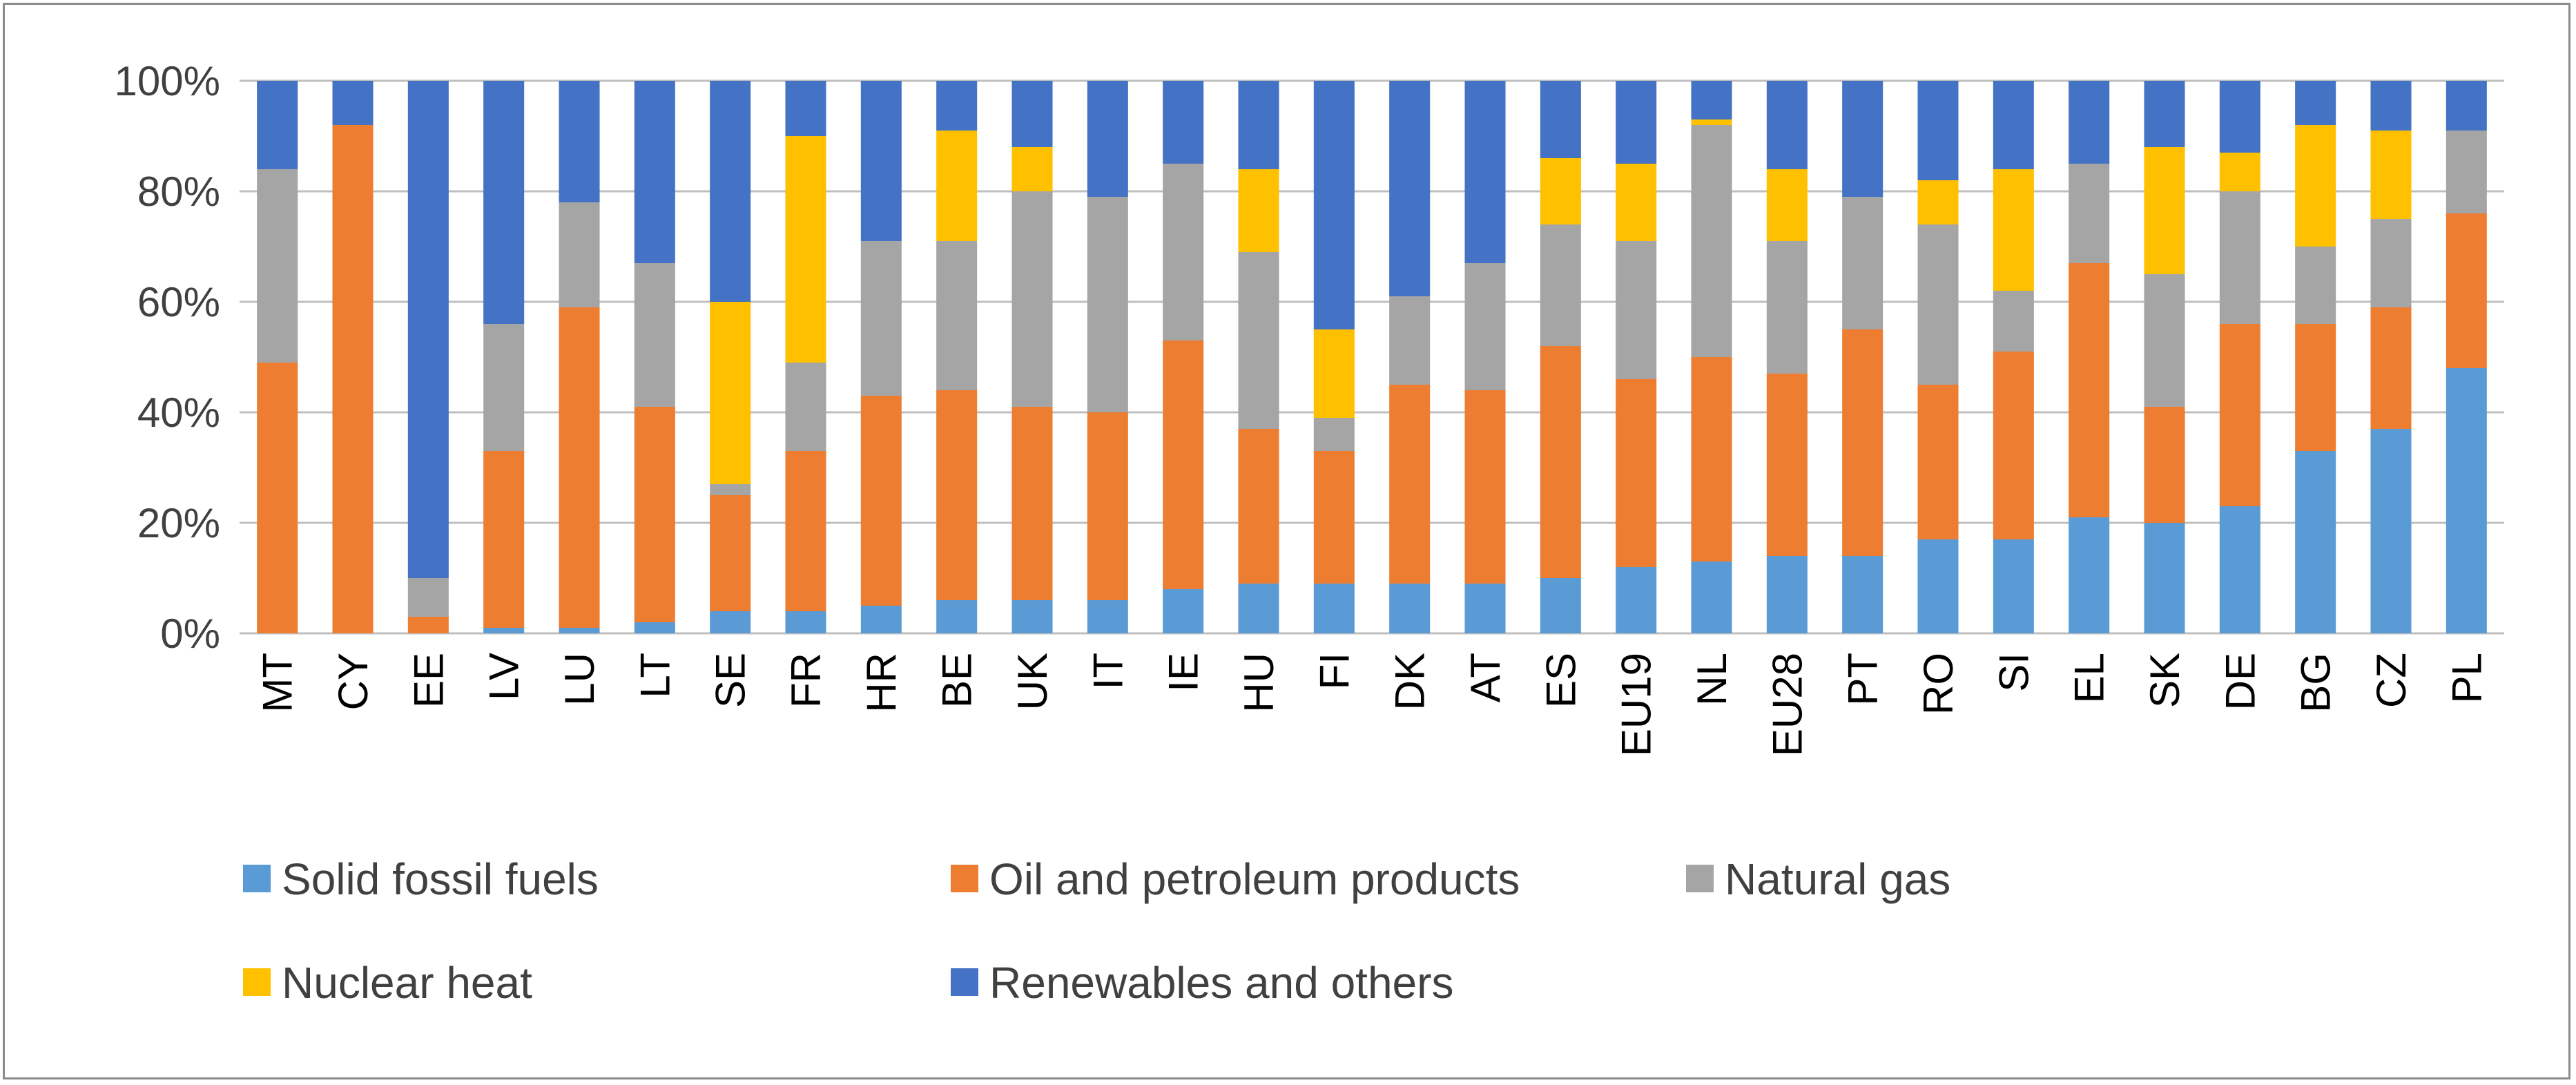  Describe the element at coordinates (278, 683) in the screenshot. I see `x-category-label: MT` at that location.